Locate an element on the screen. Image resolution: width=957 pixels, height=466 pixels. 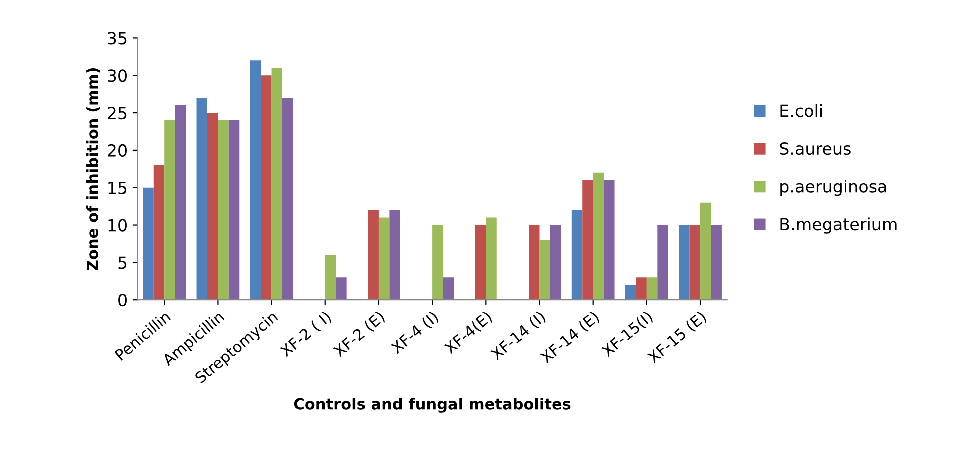
y-tick-label: 30 is located at coordinates (117, 76).